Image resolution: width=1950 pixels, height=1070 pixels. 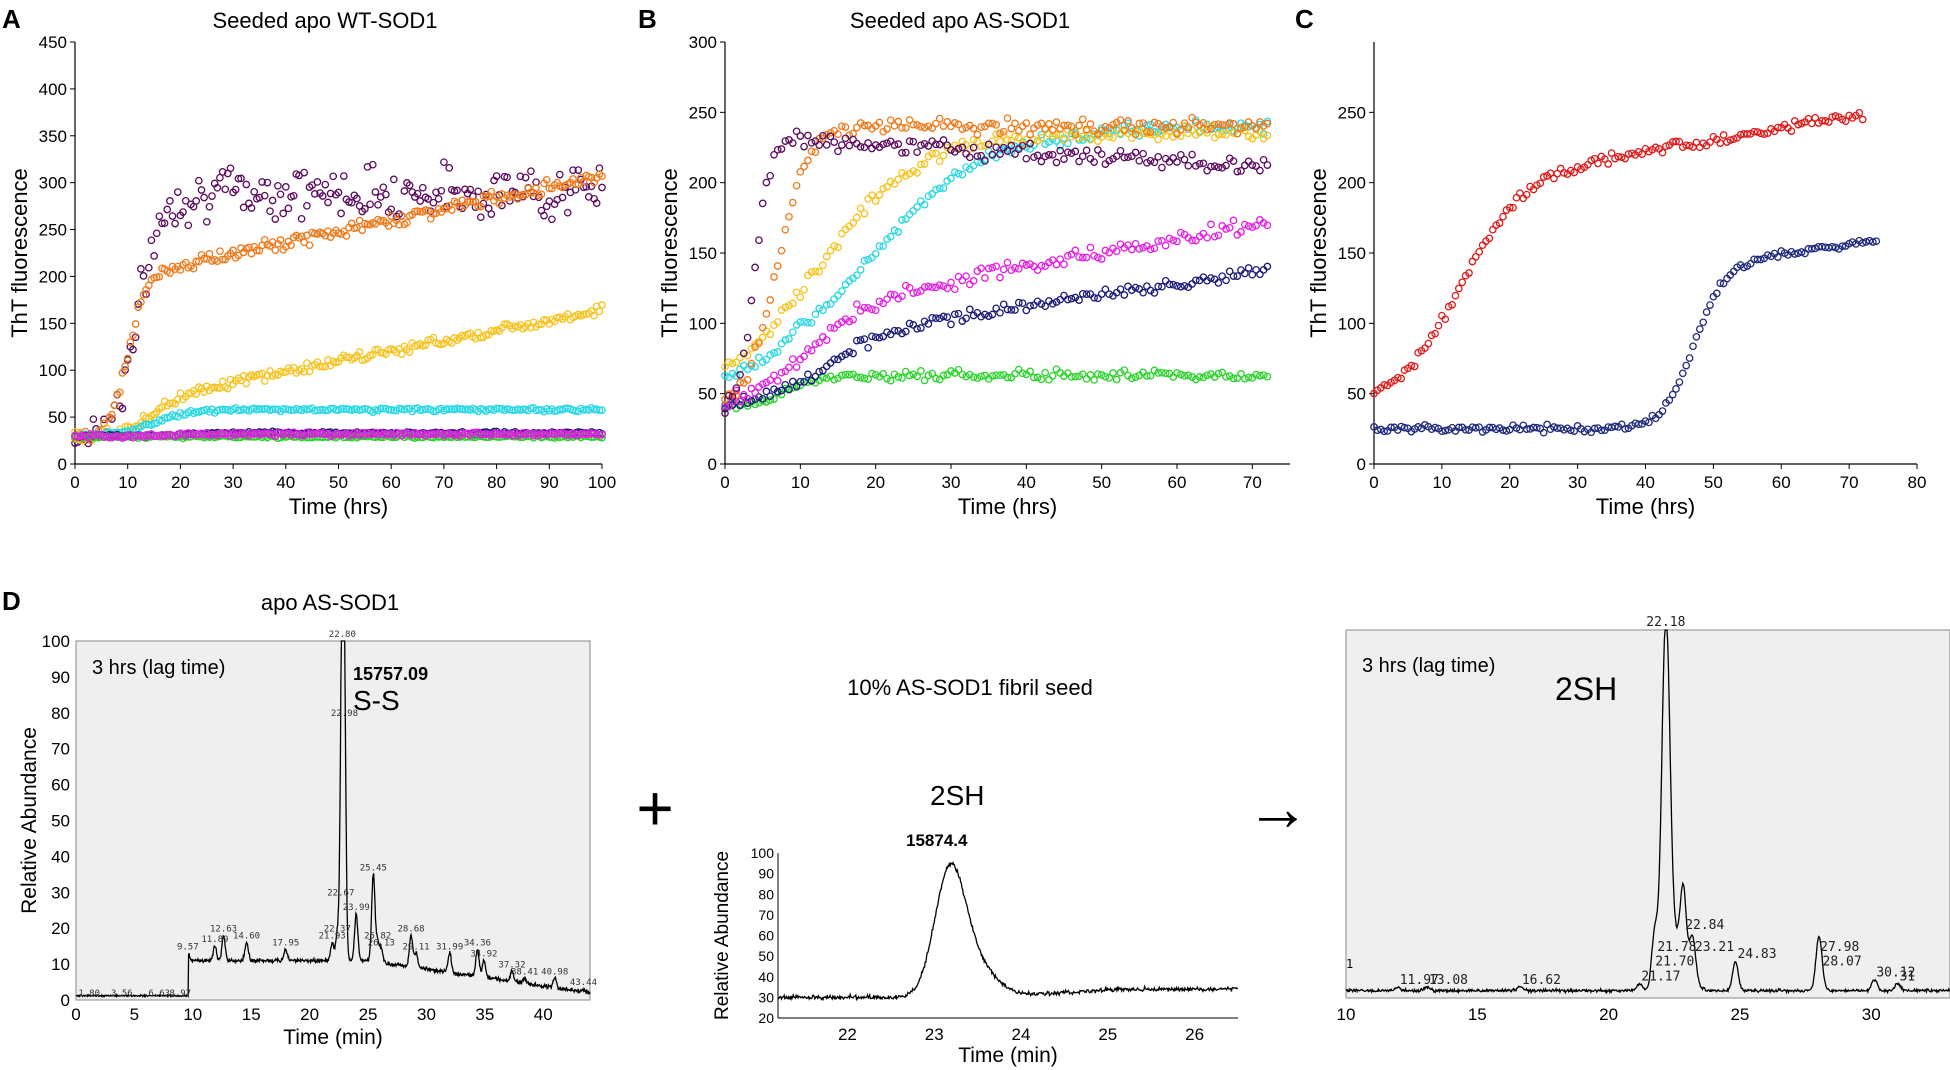 What do you see at coordinates (766, 977) in the screenshot?
I see `y-tick-label: 40` at bounding box center [766, 977].